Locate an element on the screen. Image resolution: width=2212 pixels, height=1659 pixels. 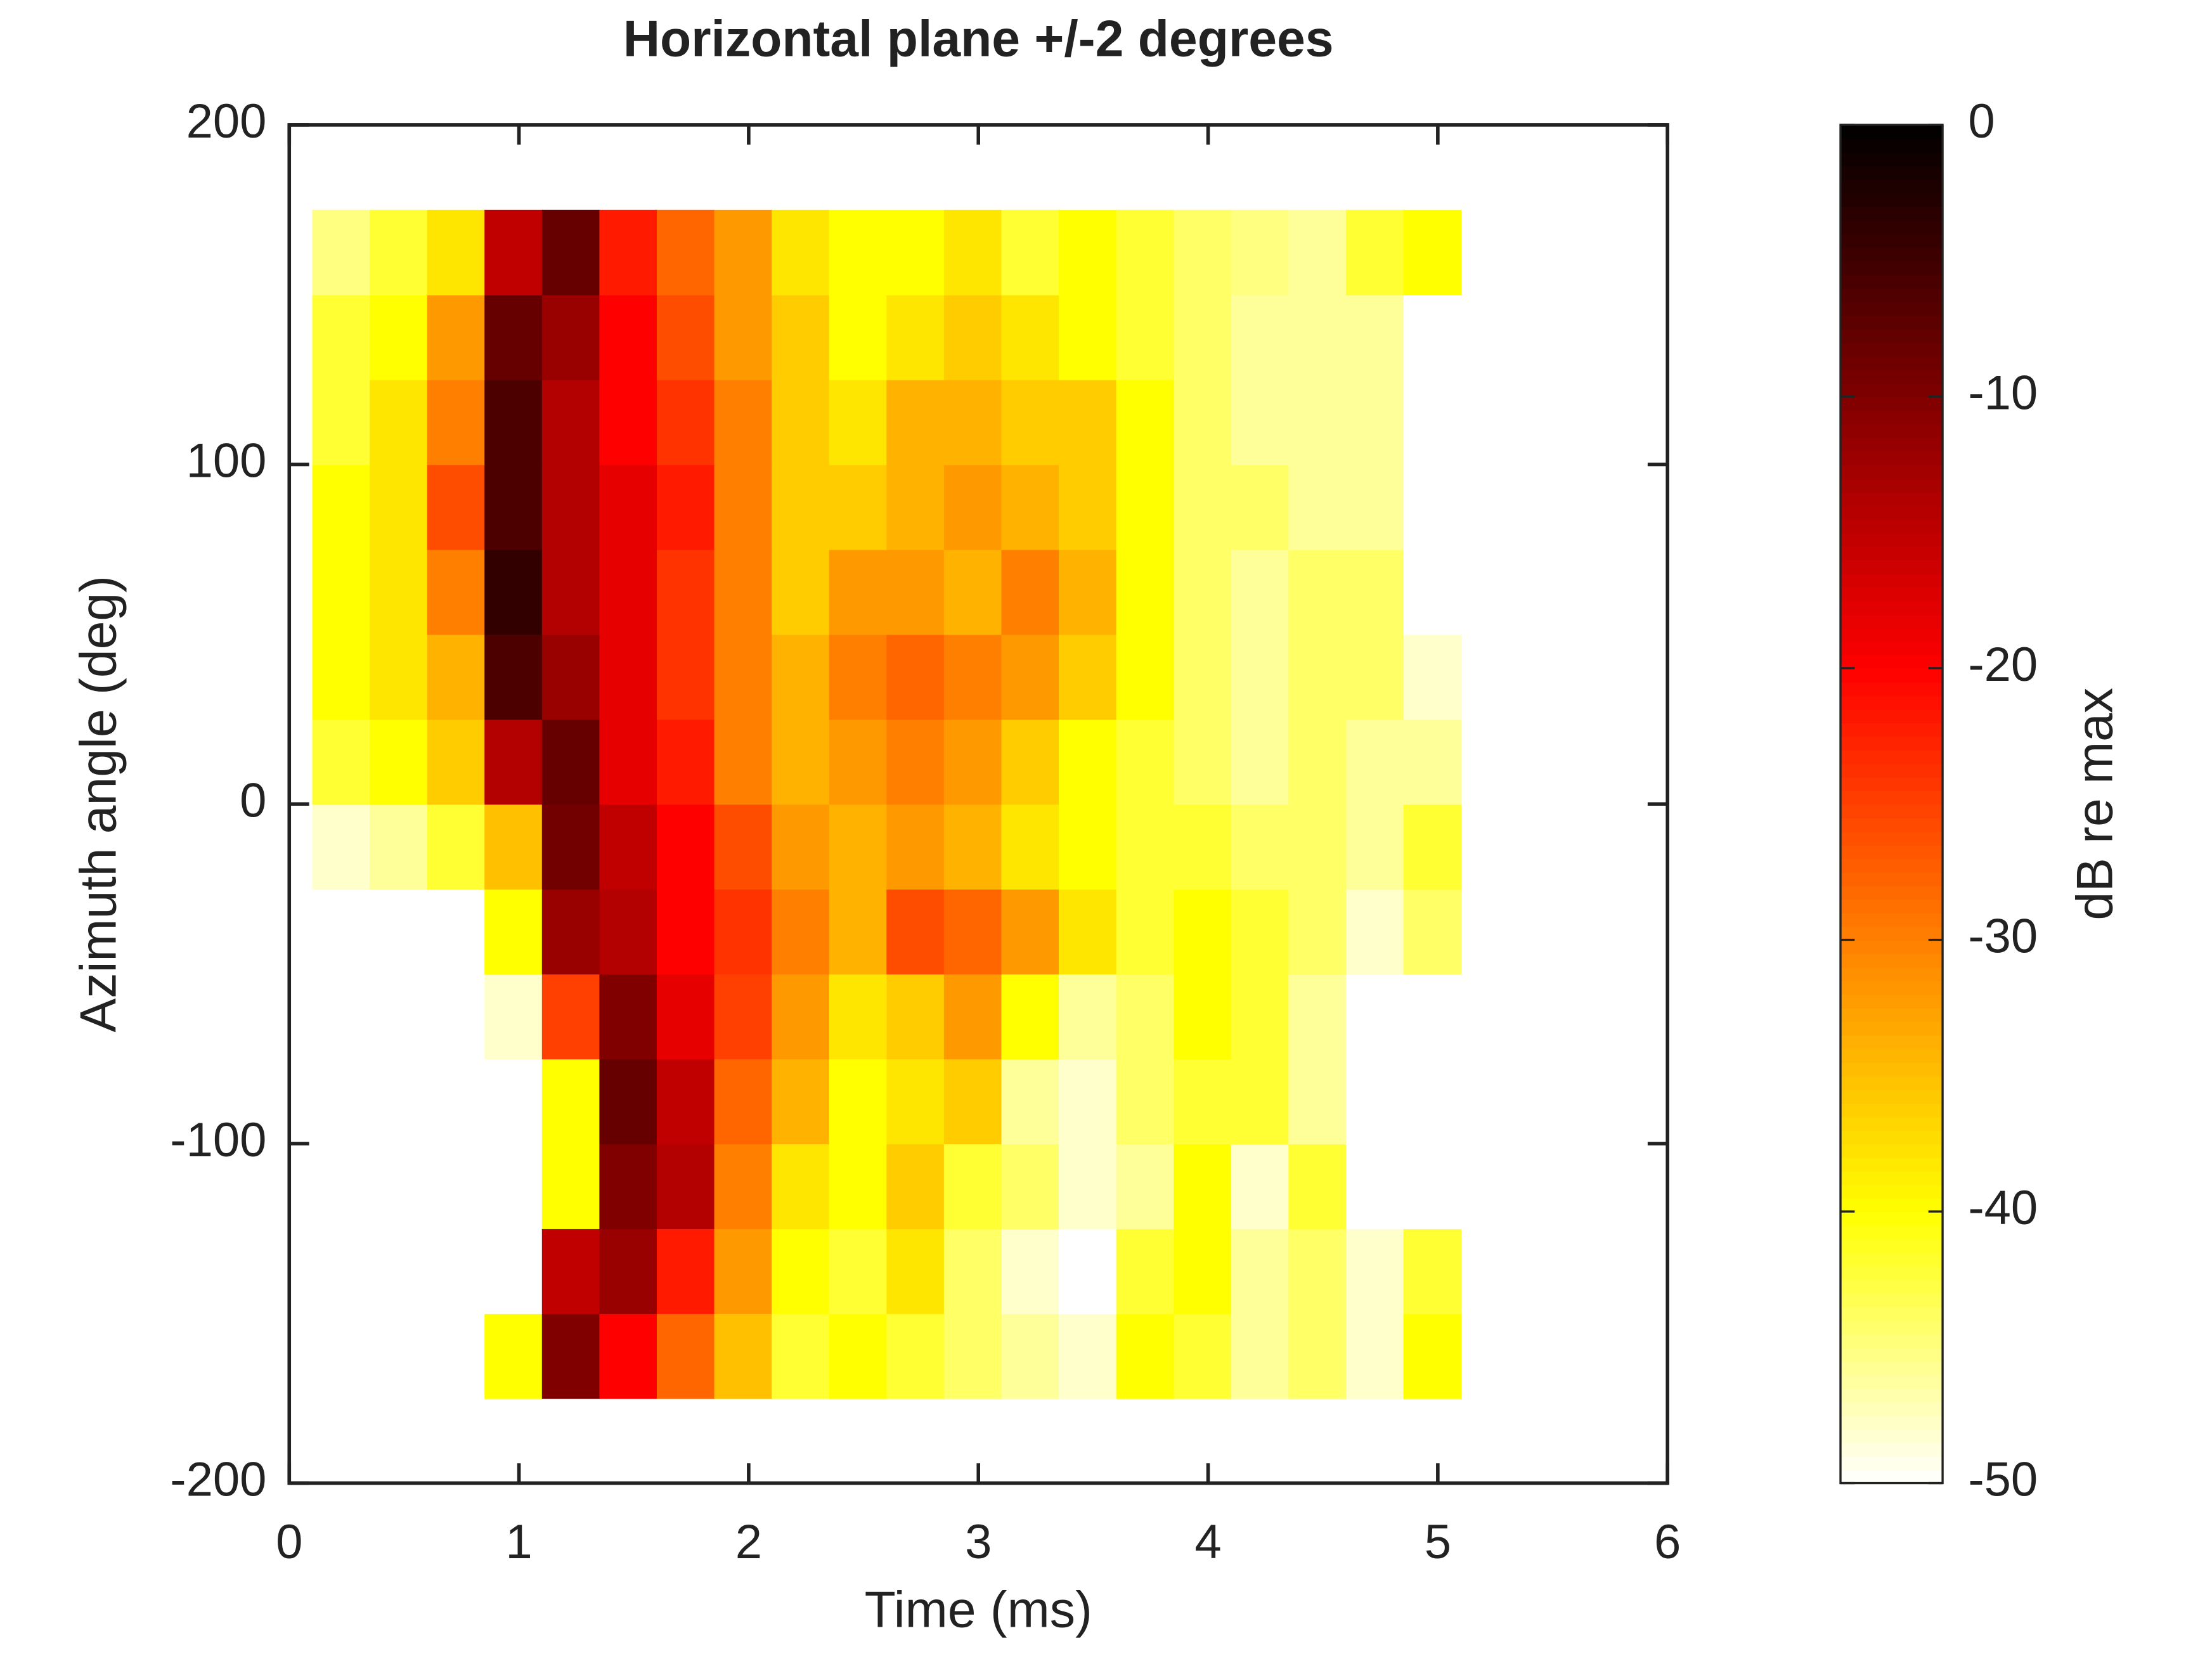
colorbar-tick-label: -50 is located at coordinates (2003, 1480).